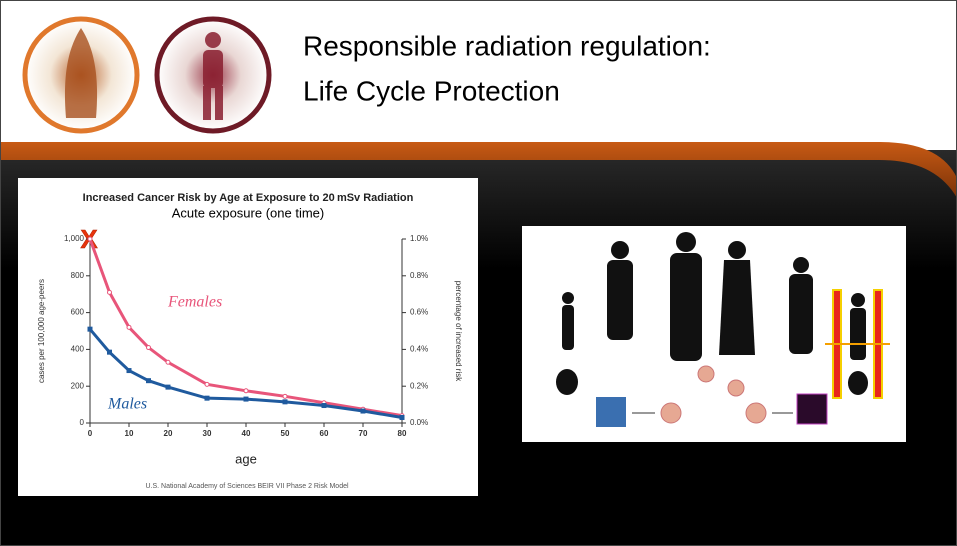  Describe the element at coordinates (419, 312) in the screenshot. I see `y2-tick-label: 0.6%` at that location.